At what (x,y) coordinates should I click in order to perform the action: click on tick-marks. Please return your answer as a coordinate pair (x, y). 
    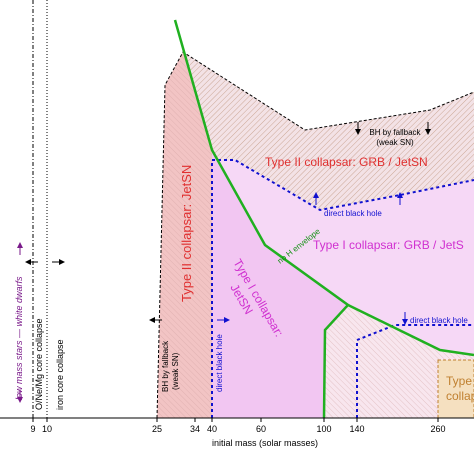
    Looking at the image, I should click on (235, 420).